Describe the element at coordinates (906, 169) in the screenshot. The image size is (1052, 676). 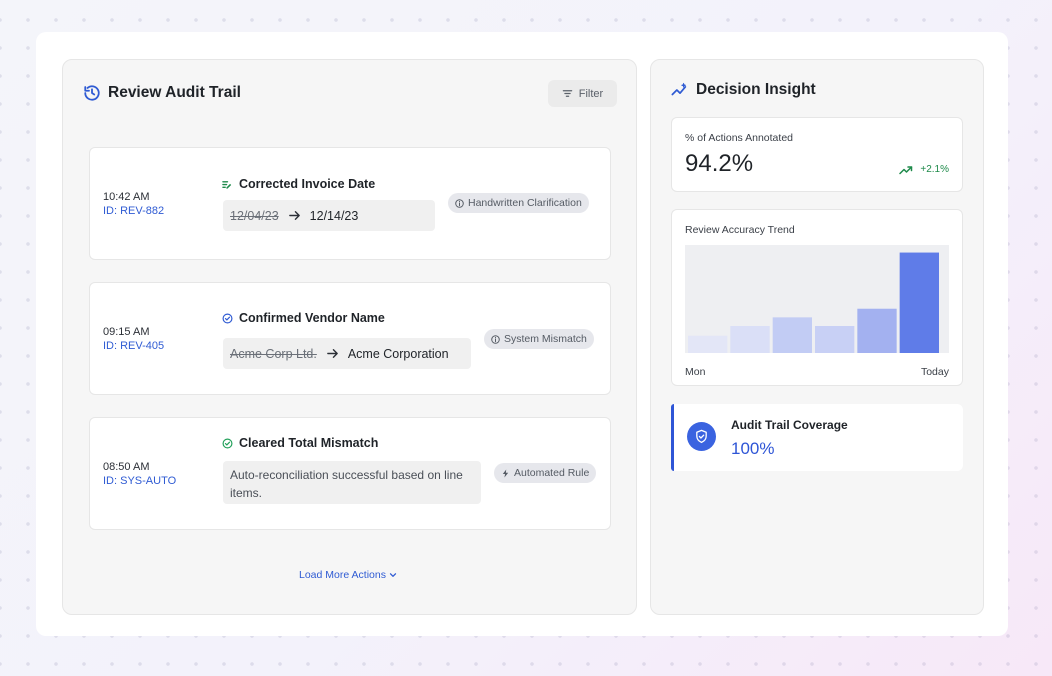
I see `trending-up-icon` at that location.